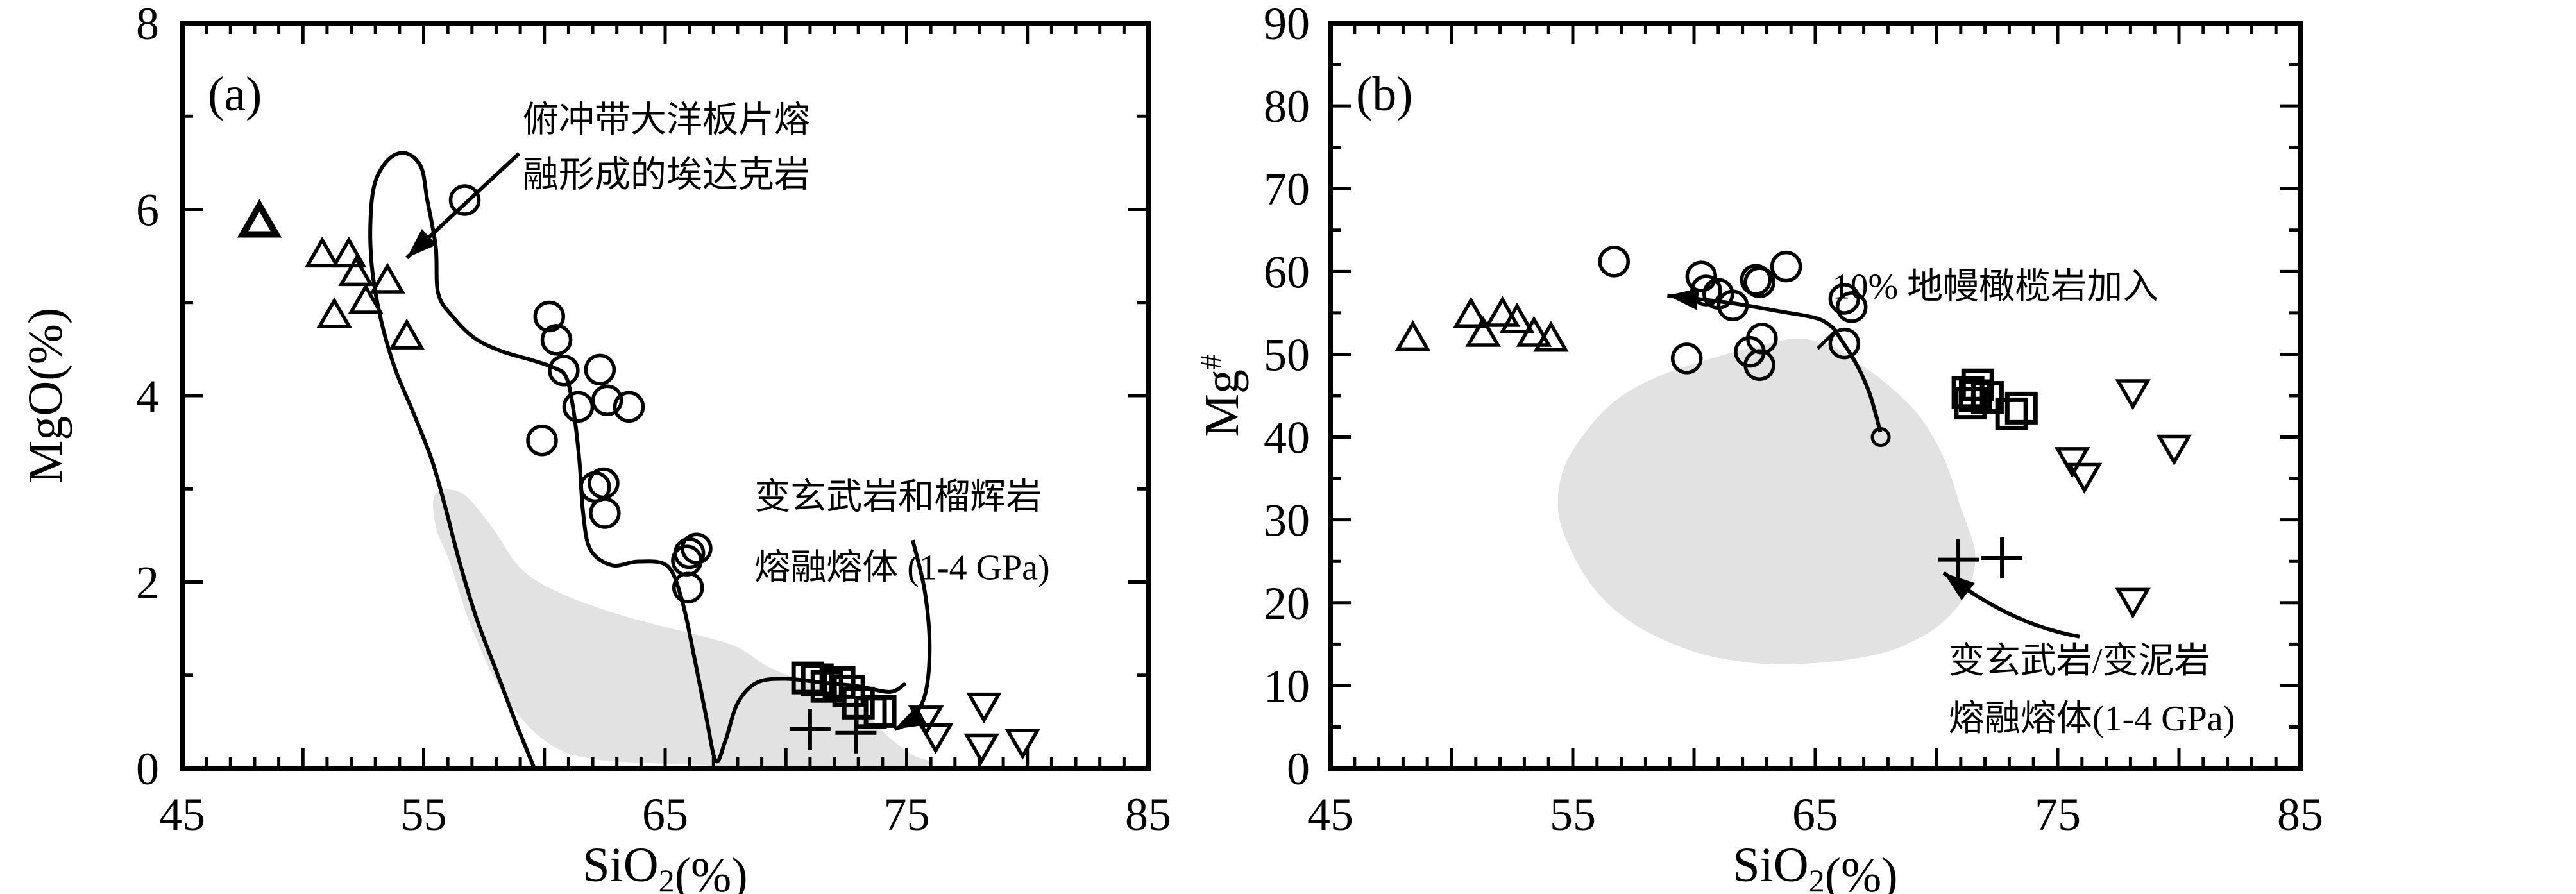 This screenshot has height=894, width=2576. Describe the element at coordinates (2092, 719) in the screenshot. I see `annotation-metabasalt-metapelite-melt-note-line2: 熔融熔体(1-4 GPa)` at that location.